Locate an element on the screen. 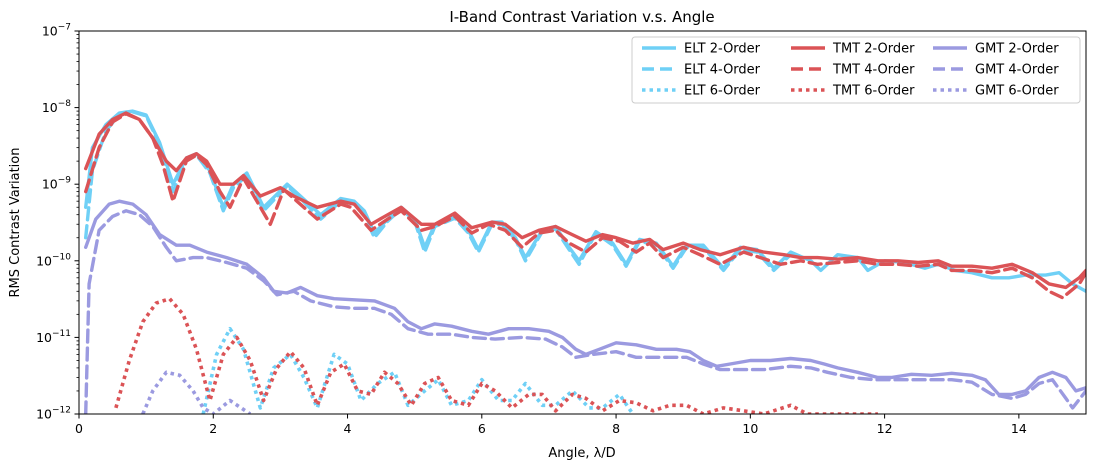 The width and height of the screenshot is (1096, 472). x-tick-label: 2 is located at coordinates (213, 428).